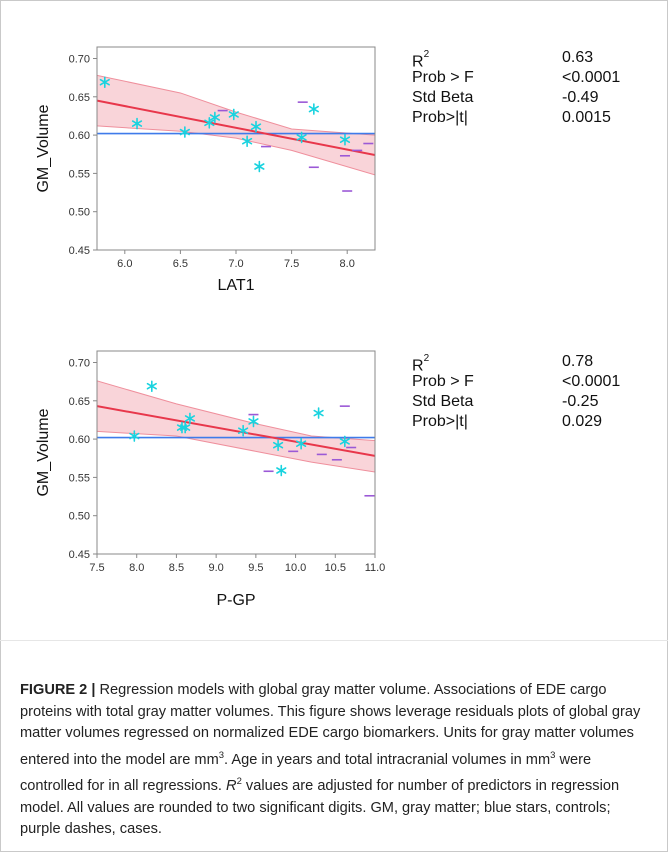  What do you see at coordinates (375, 568) in the screenshot?
I see `x-tick-label: 11.0` at bounding box center [375, 568].